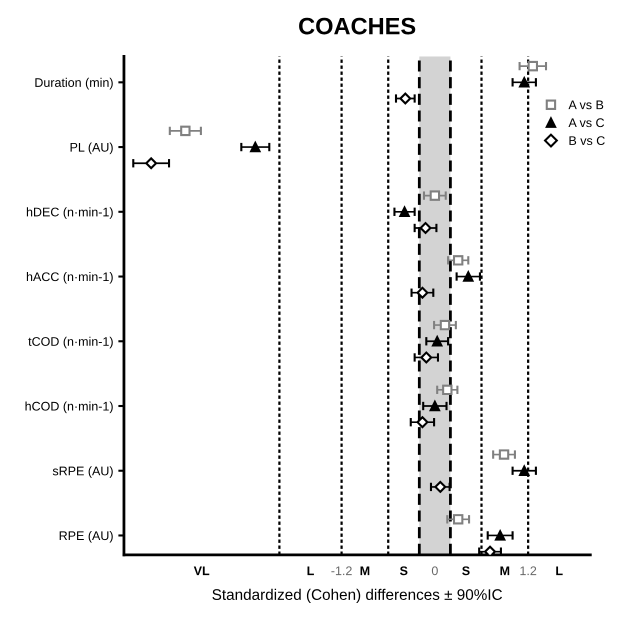 This screenshot has height=627, width=626. I want to click on x-tick-label: 1.2, so click(528, 571).